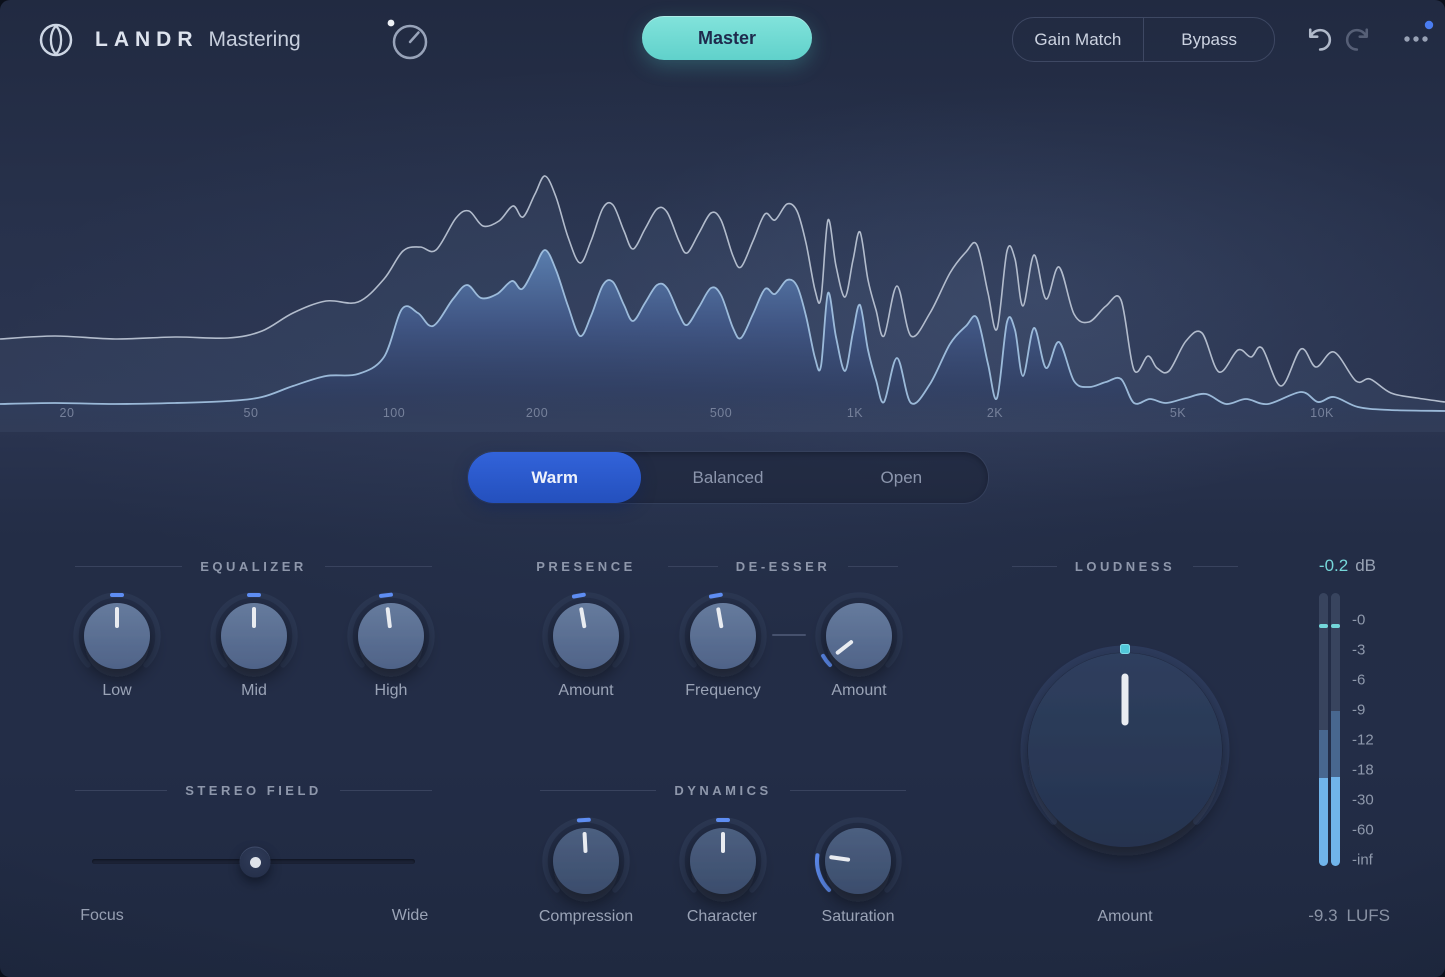  Describe the element at coordinates (1125, 566) in the screenshot. I see `loudness-header: LOUDNESS` at that location.